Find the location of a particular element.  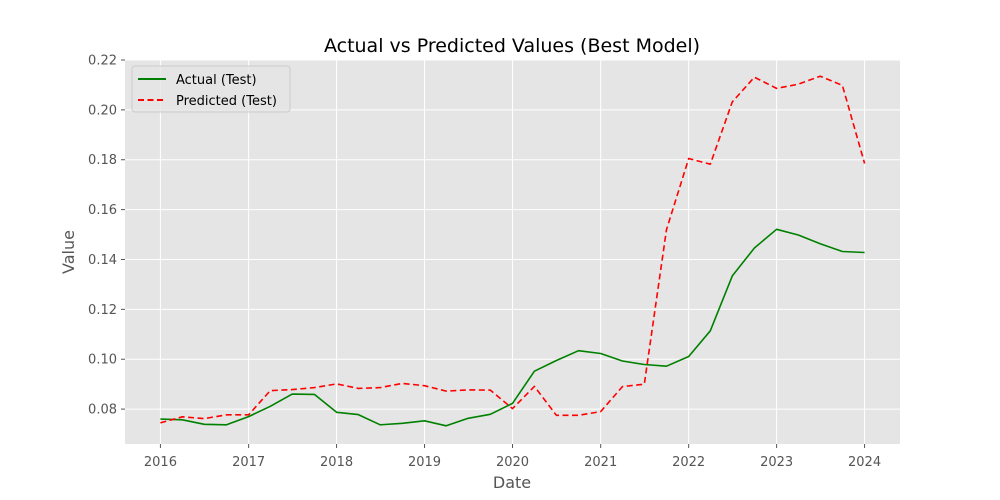

x-axis-label: Date is located at coordinates (512, 482).